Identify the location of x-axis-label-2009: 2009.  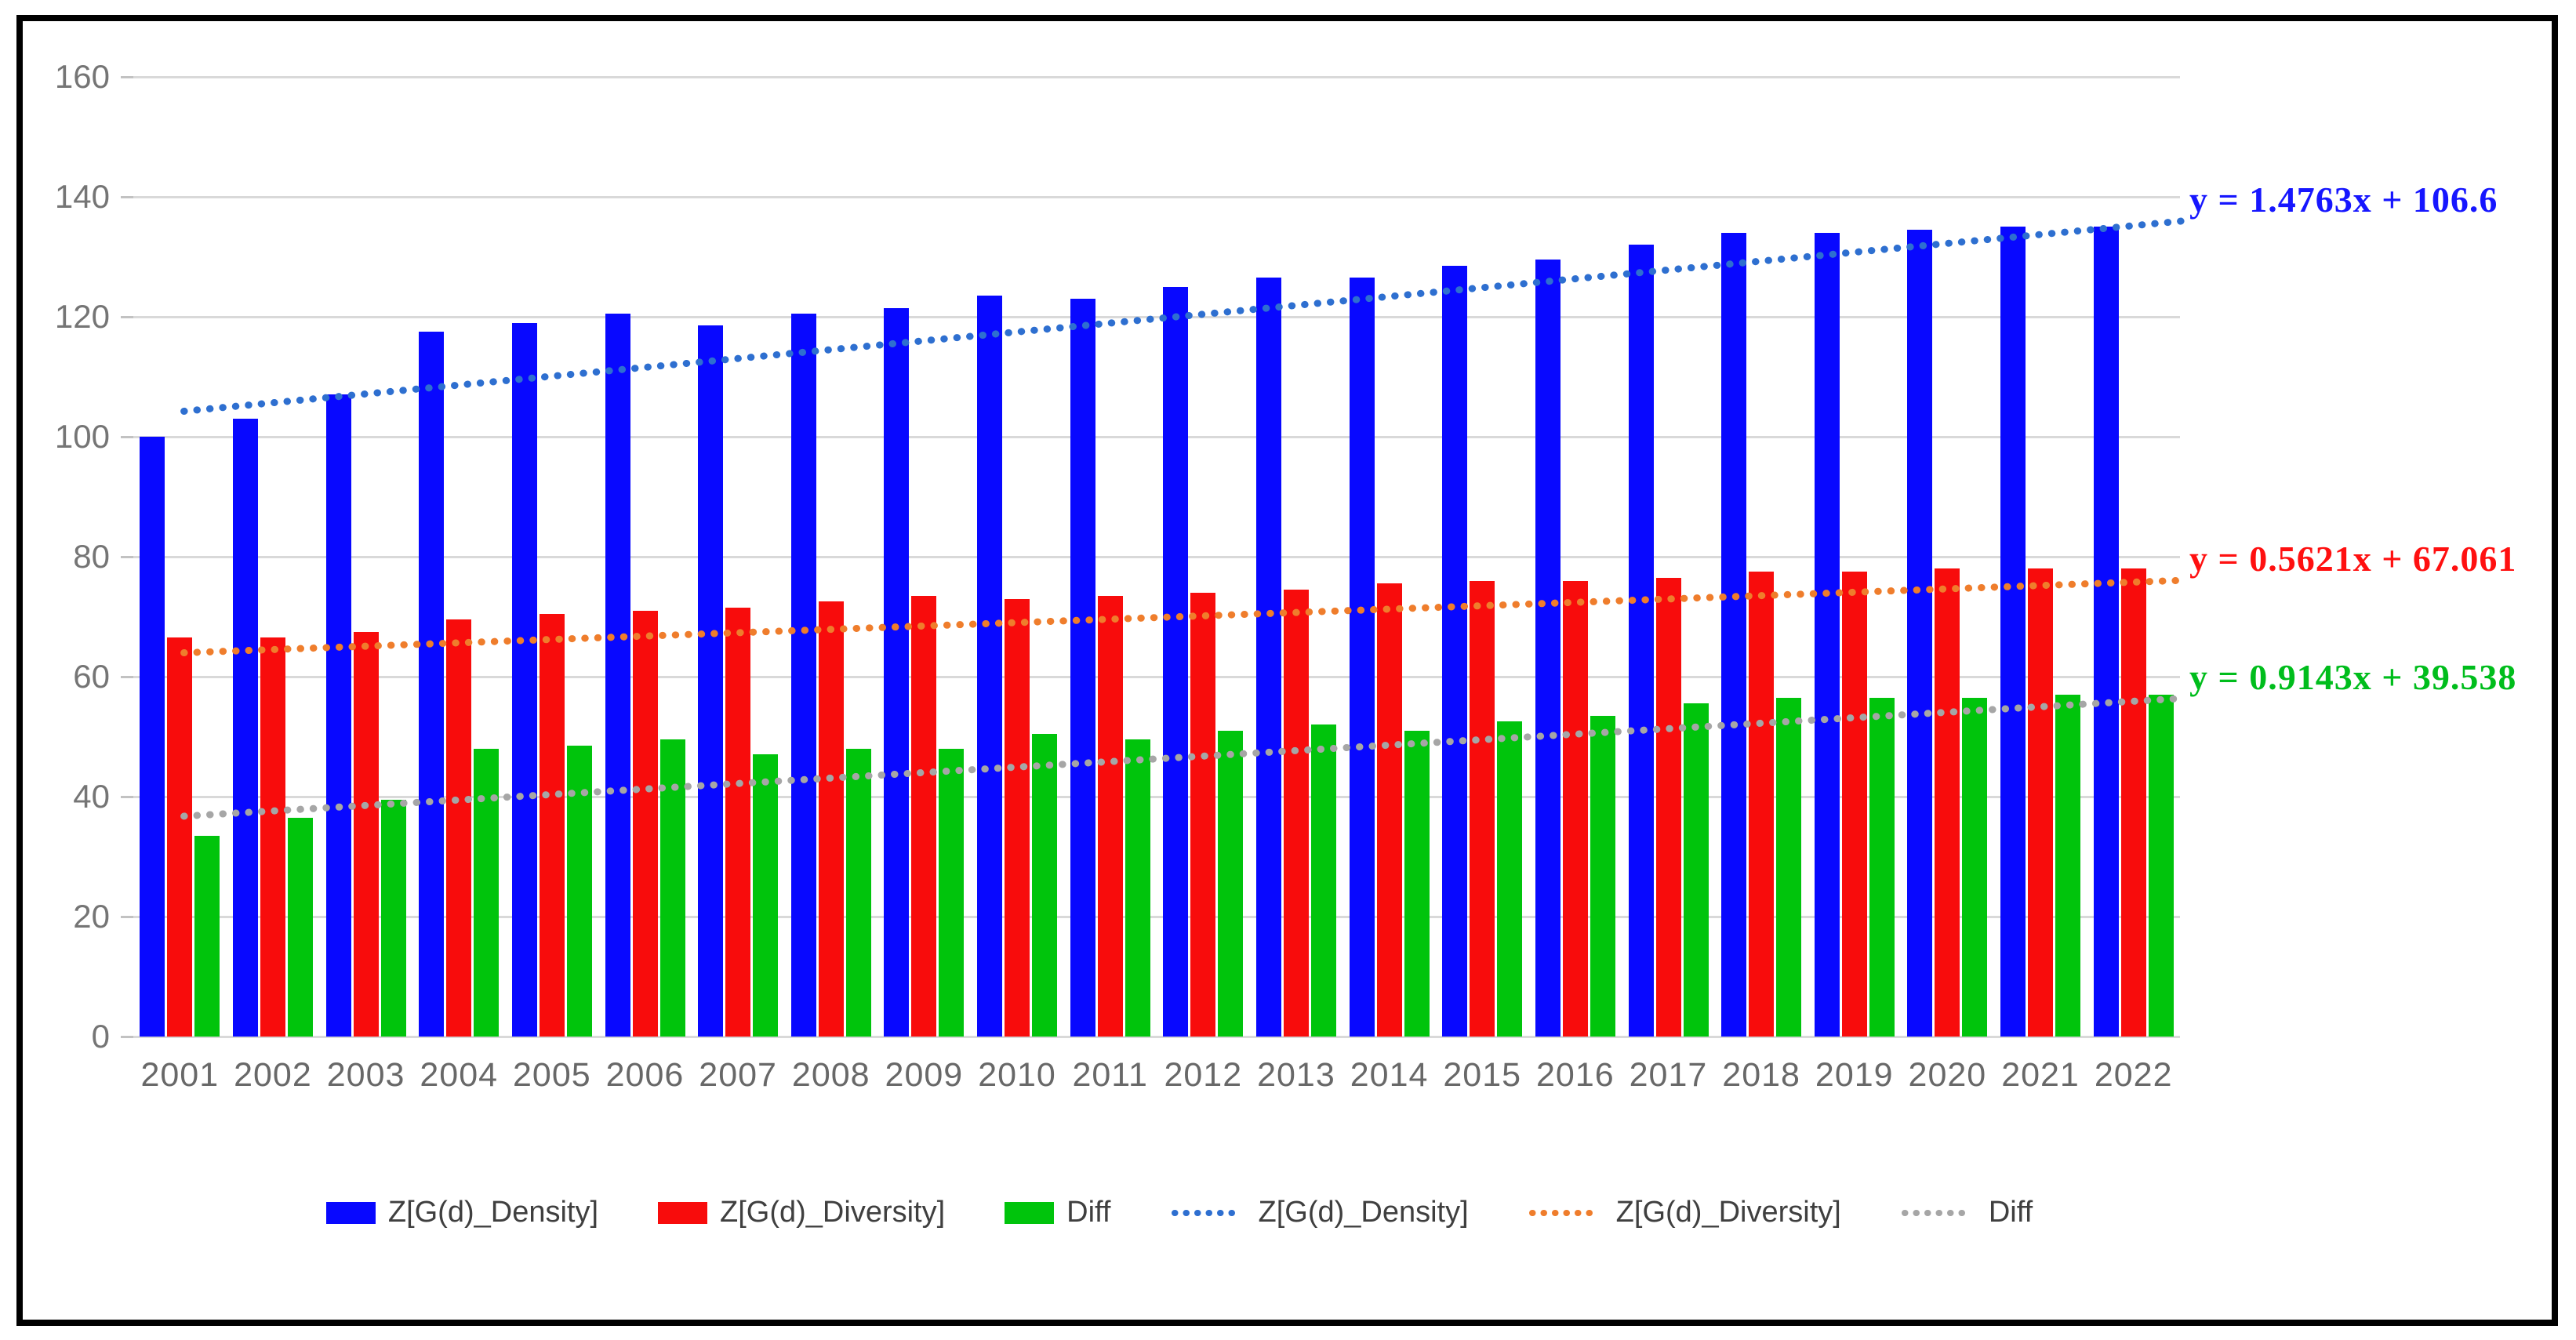
(924, 1075).